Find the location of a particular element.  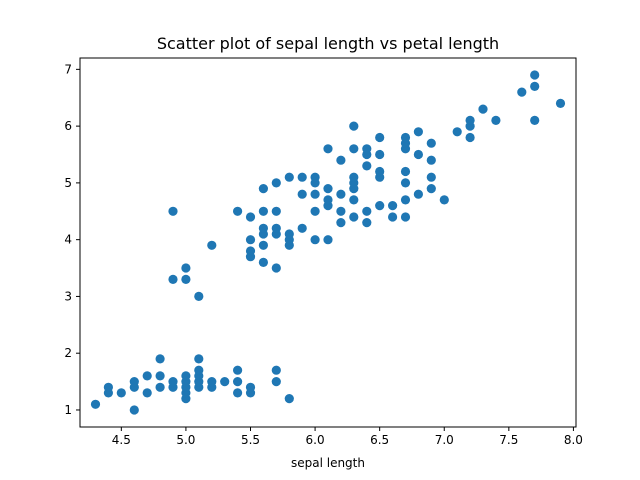

x-axis: 4.5 5.0 5.5 6.0 6.5 7.0 7.5 8.0 is located at coordinates (347, 437).